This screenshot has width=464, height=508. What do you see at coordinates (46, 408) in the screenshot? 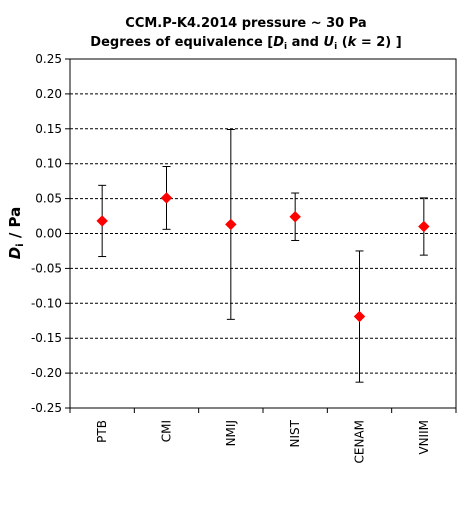
I see `y-tick-label: -0.25` at bounding box center [46, 408].